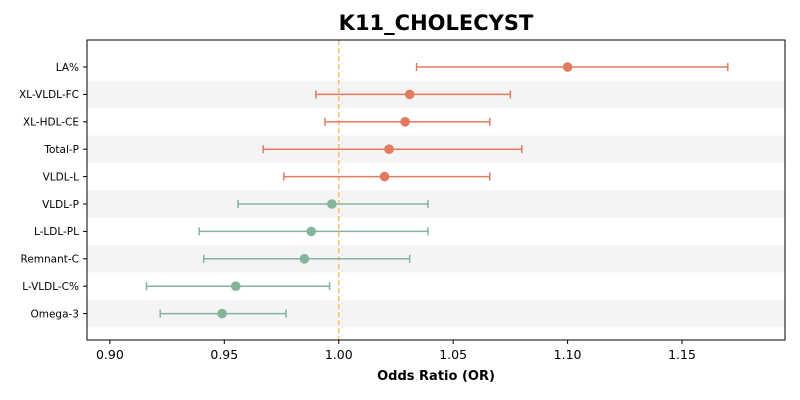 This screenshot has height=400, width=800. Describe the element at coordinates (60, 205) in the screenshot. I see `y-tick-label: VLDL-P` at that location.